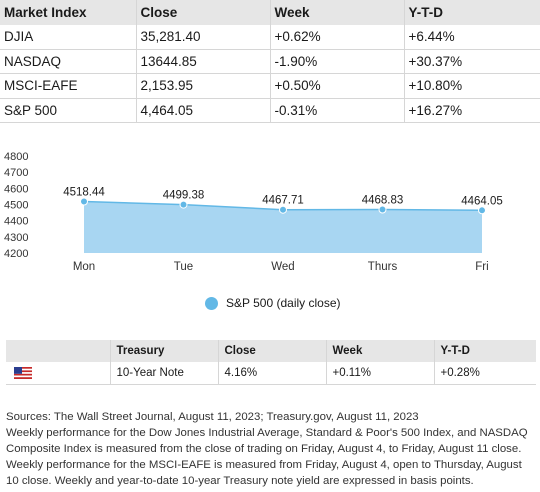 The image size is (540, 492). Describe the element at coordinates (484, 373) in the screenshot. I see `treasury-ytd: +0.28%` at that location.